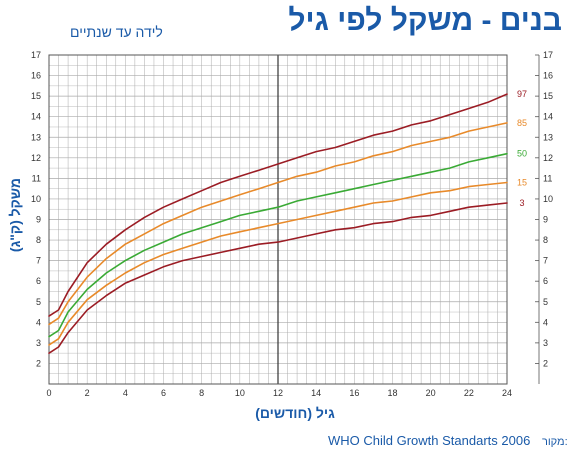 Image resolution: width=580 pixels, height=463 pixels. What do you see at coordinates (548, 199) in the screenshot?
I see `y-tick-label-right: 10` at bounding box center [548, 199].